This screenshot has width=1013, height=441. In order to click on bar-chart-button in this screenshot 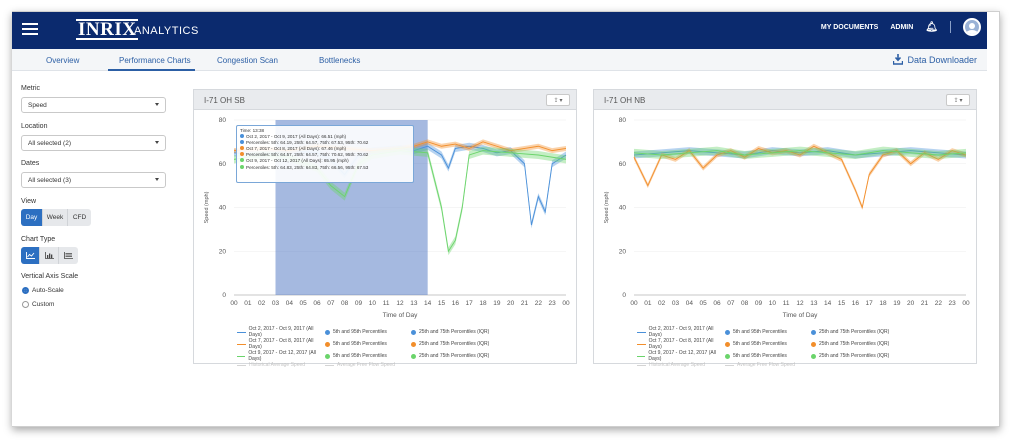, I will do `click(49, 255)`.